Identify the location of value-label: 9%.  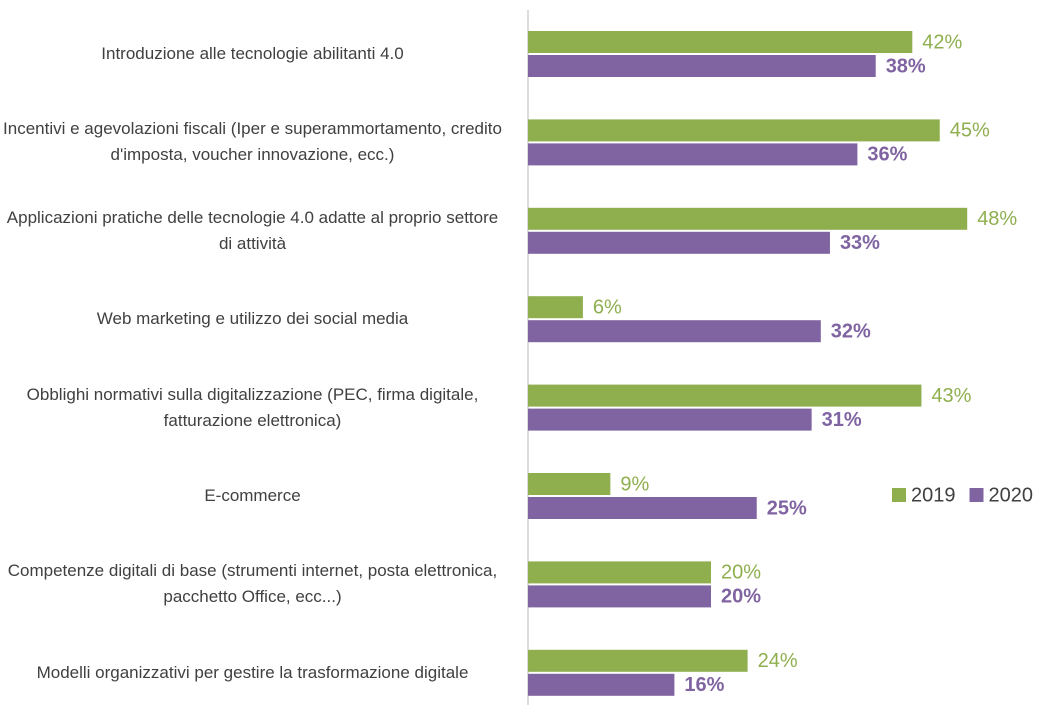
(634, 484).